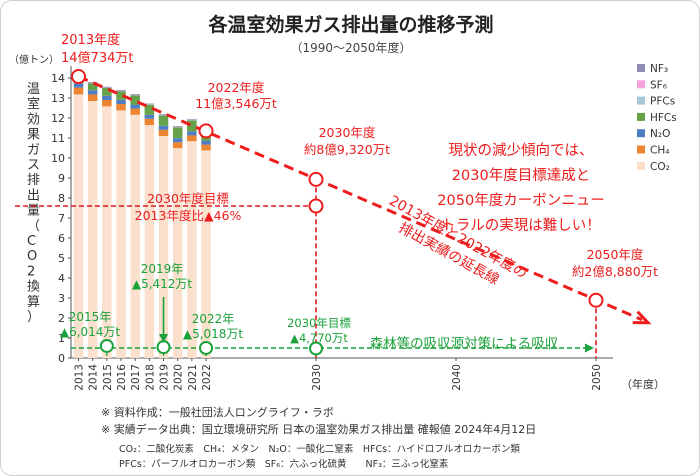  Describe the element at coordinates (457, 377) in the screenshot. I see `x-tick-label: 2040` at that location.